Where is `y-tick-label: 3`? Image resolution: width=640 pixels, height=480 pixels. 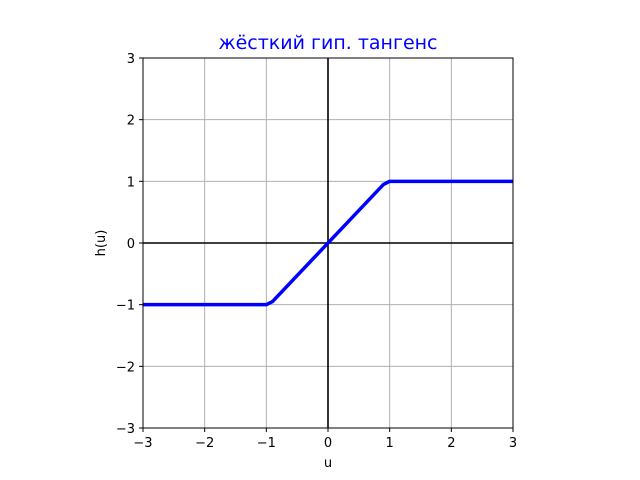 y-tick-label: 3 is located at coordinates (131, 59).